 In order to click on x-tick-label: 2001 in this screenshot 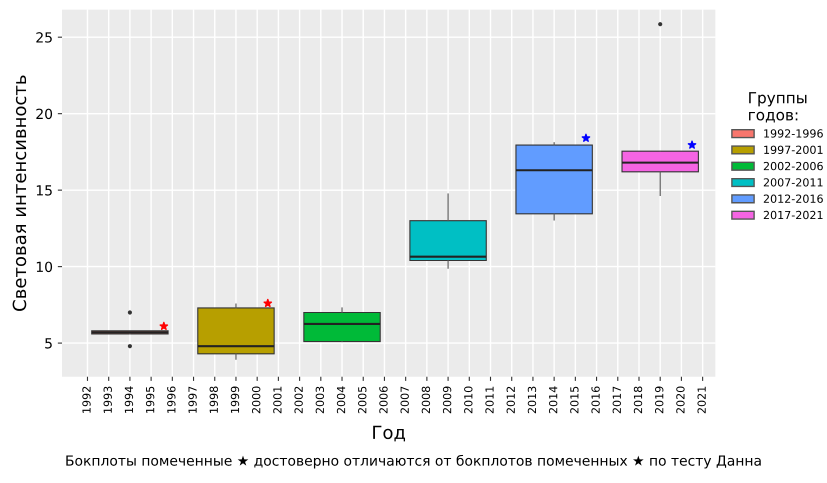, I will do `click(277, 400)`.